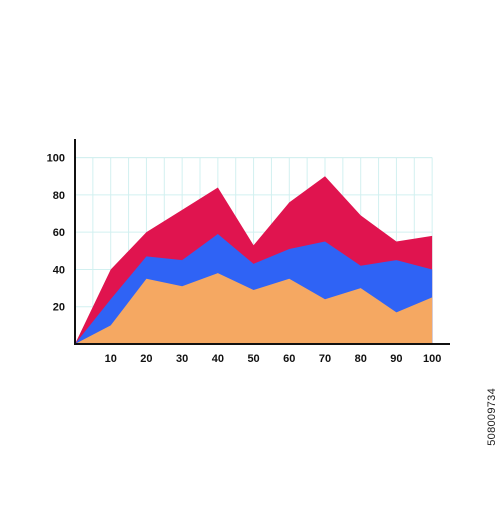 Image resolution: width=500 pixels, height=505 pixels. I want to click on y-tick-label: 100, so click(56, 159).